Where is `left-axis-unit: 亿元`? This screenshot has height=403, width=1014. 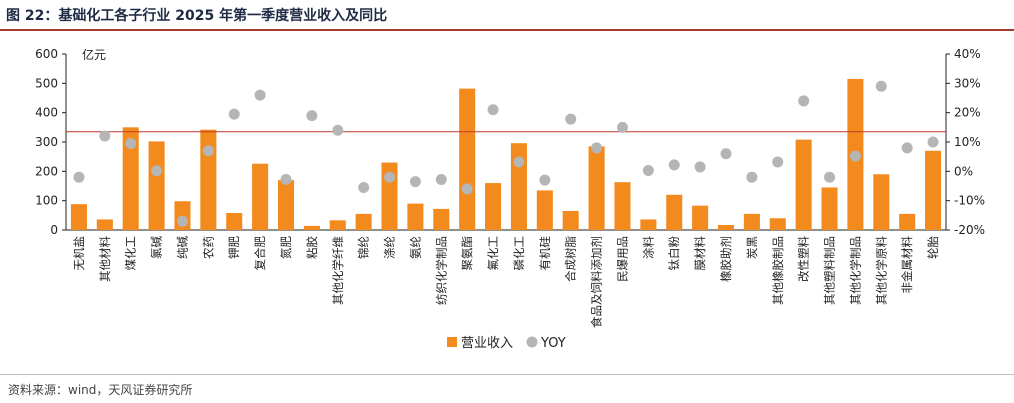
left-axis-unit: 亿元 is located at coordinates (94, 54).